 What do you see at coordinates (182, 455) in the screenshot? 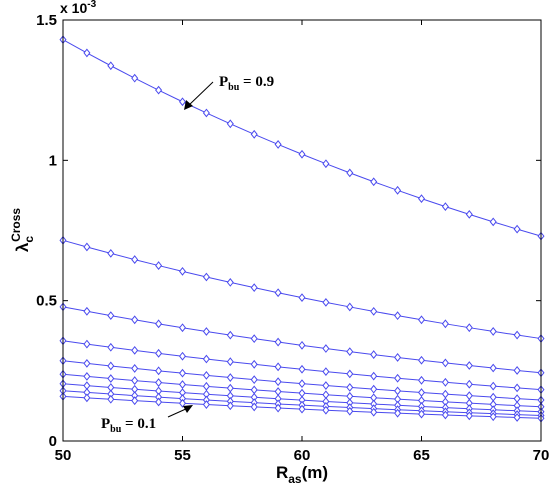
I see `x-tick-label-2: 55` at bounding box center [182, 455].